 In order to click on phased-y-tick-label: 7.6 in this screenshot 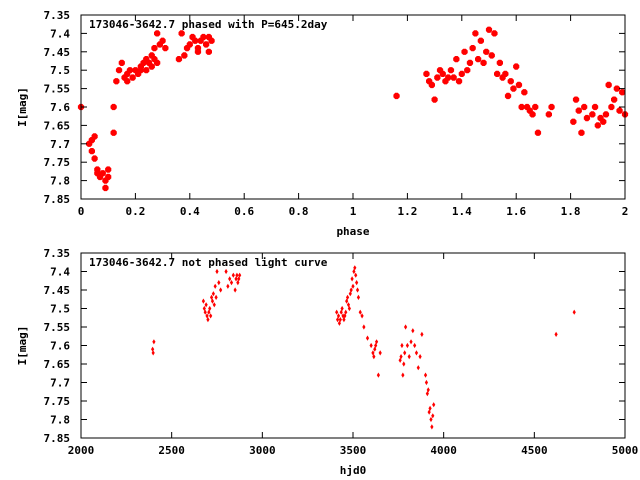, I will do `click(60, 107)`.